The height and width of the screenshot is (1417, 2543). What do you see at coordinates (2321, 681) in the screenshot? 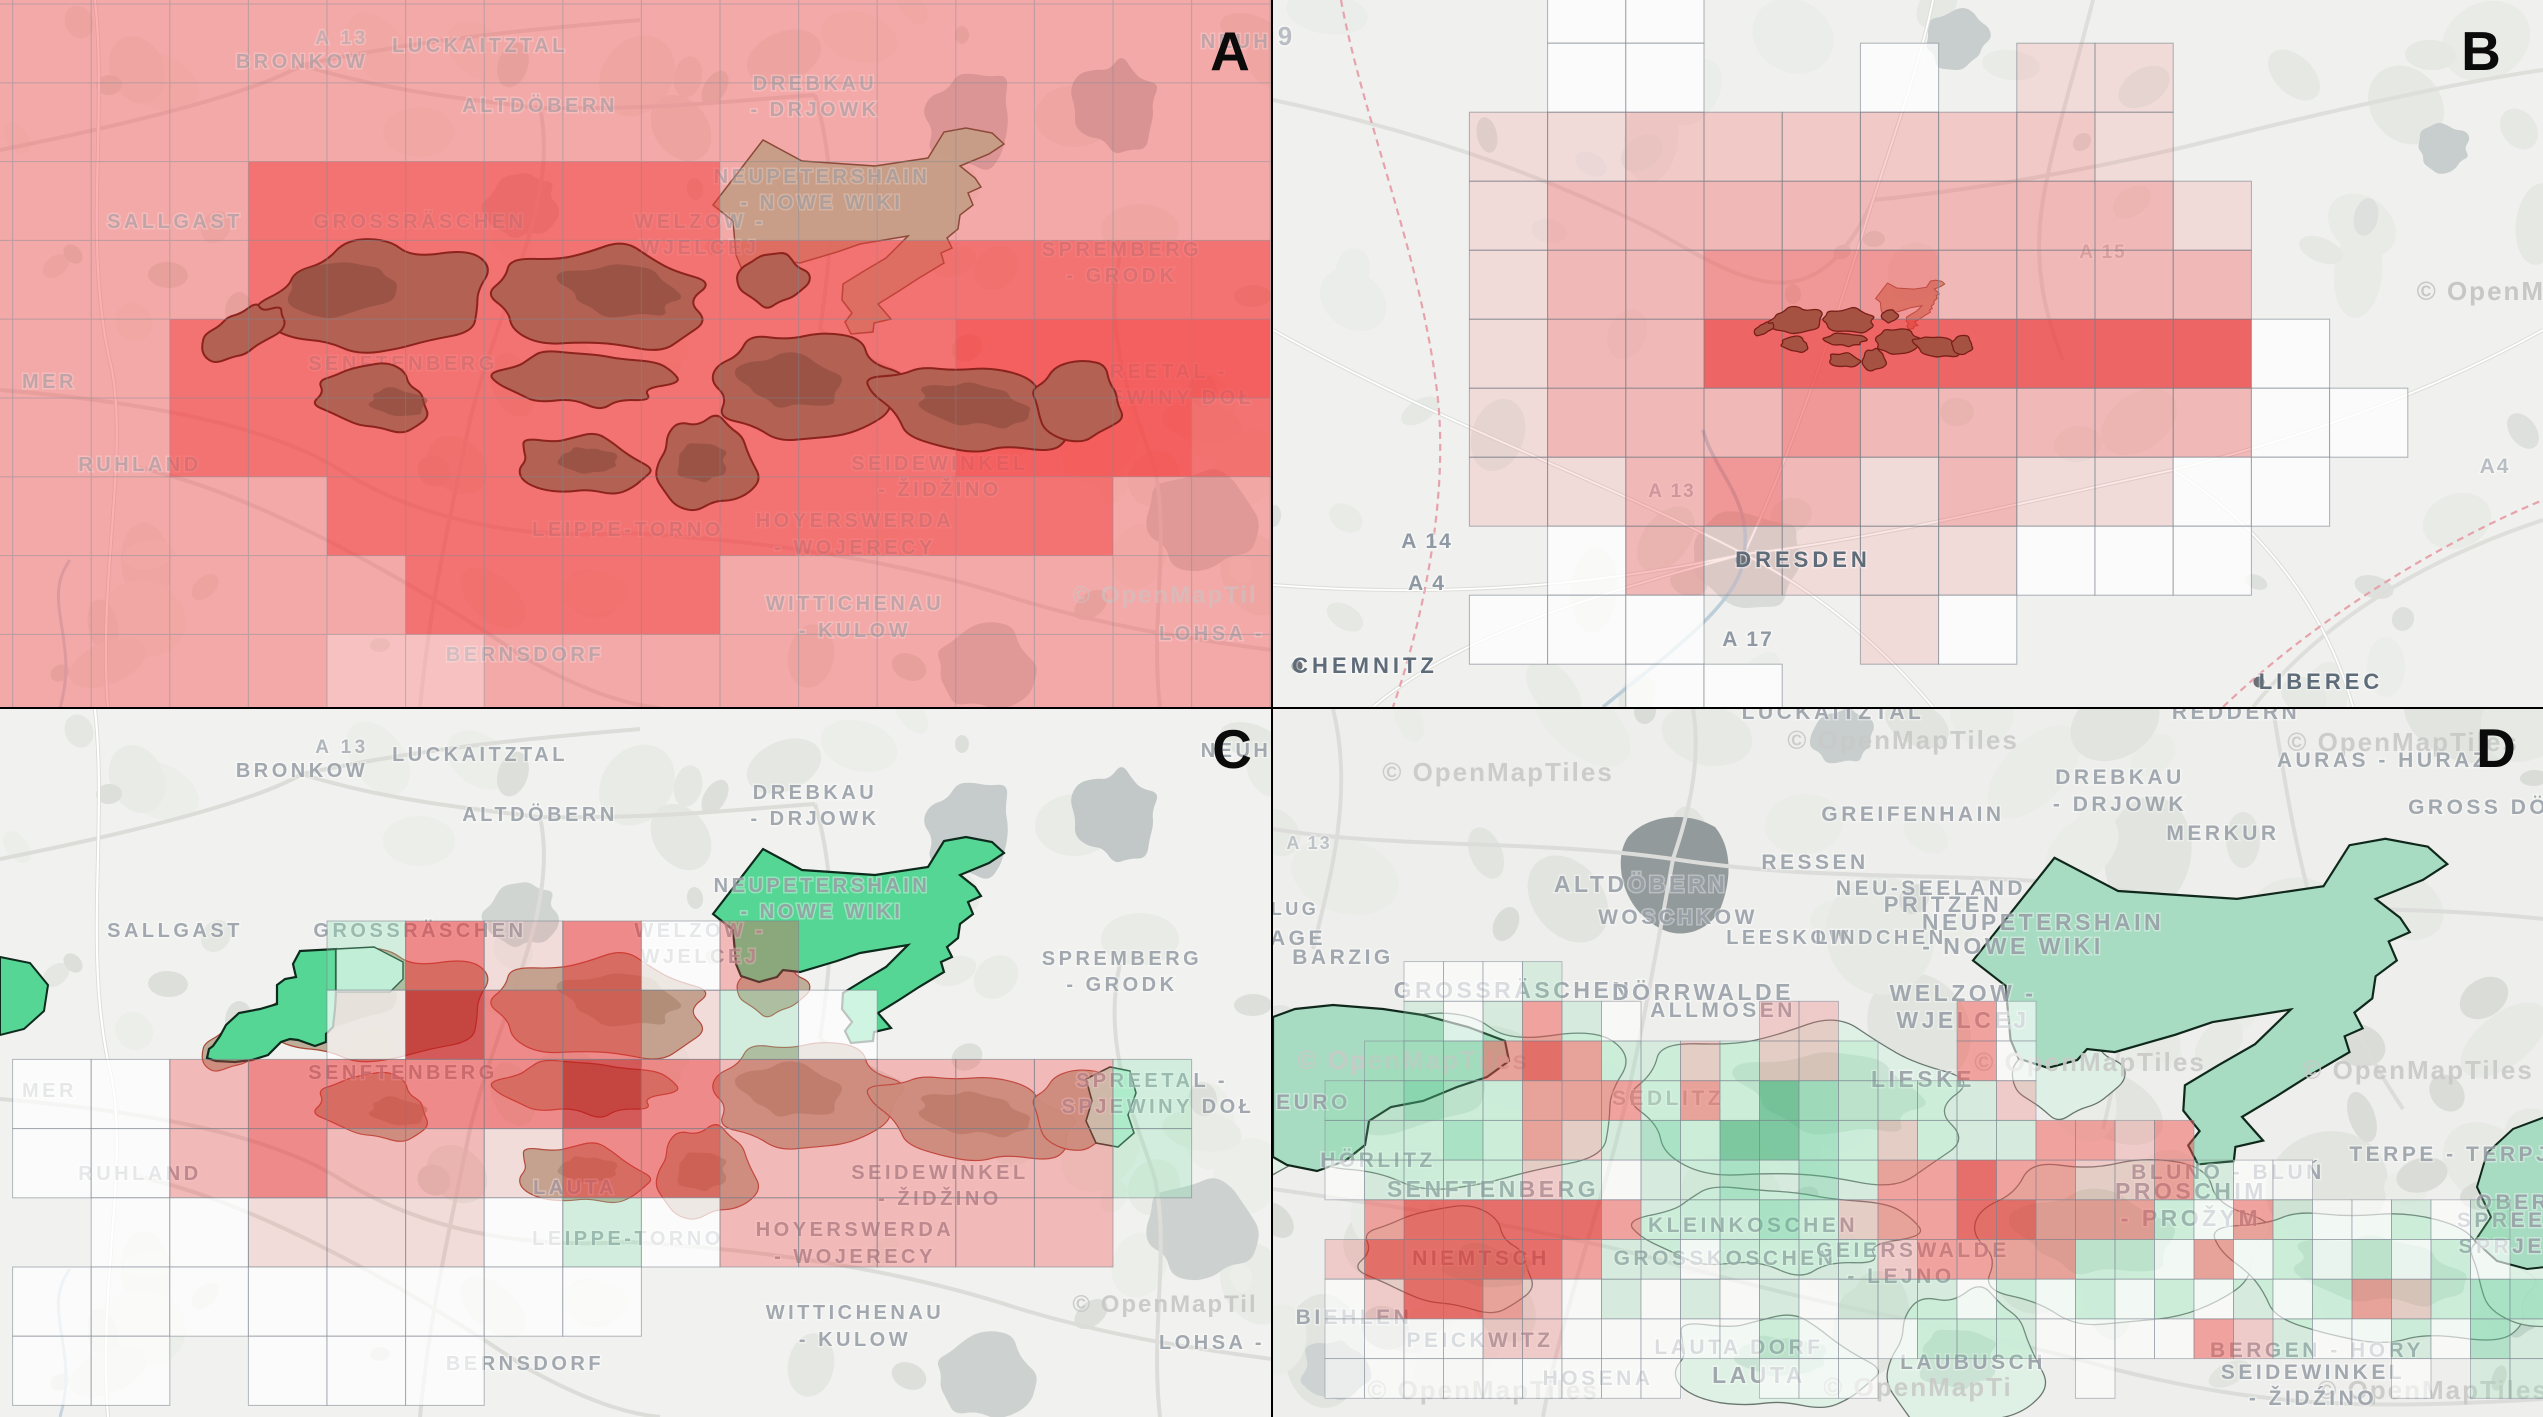
I see `svg-text: LIBEREC` at bounding box center [2321, 681].